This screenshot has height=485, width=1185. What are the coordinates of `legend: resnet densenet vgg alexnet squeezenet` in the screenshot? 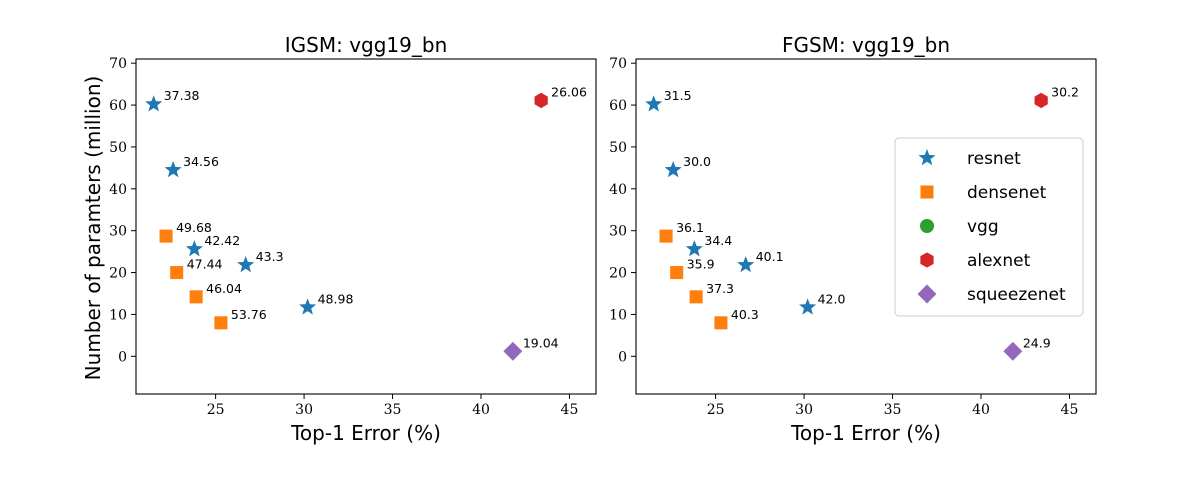 It's located at (989, 227).